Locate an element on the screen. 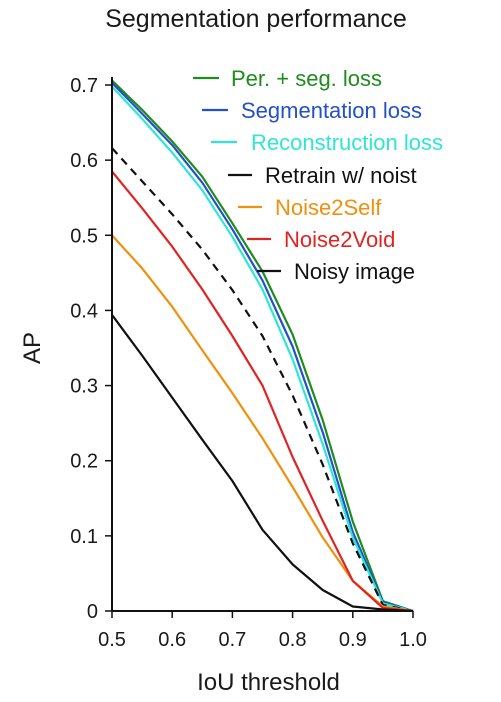 Image resolution: width=501 pixels, height=702 pixels. legend-label-retrain-w-noist: Retrain w/ noist is located at coordinates (341, 175).